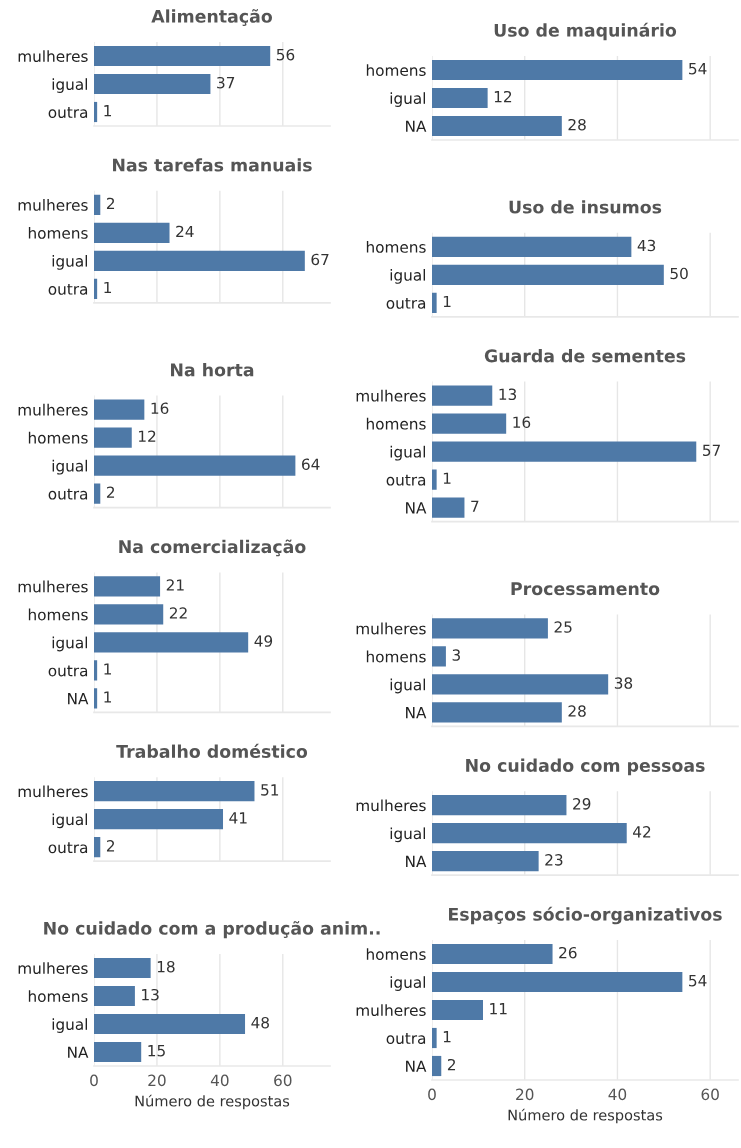 The image size is (741, 1148). I want to click on data-label: 51, so click(270, 790).